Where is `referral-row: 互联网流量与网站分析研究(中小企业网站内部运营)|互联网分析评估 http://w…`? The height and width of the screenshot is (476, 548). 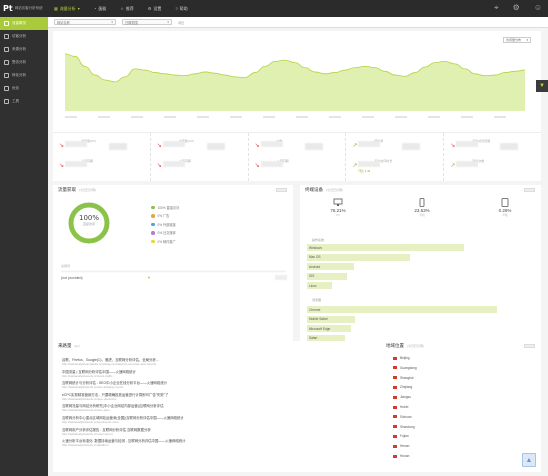 referral-row: 互联网流量与网站分析研究(中小企业网站内部运营)|互联网分析评估 http://w… is located at coordinates (192, 408).